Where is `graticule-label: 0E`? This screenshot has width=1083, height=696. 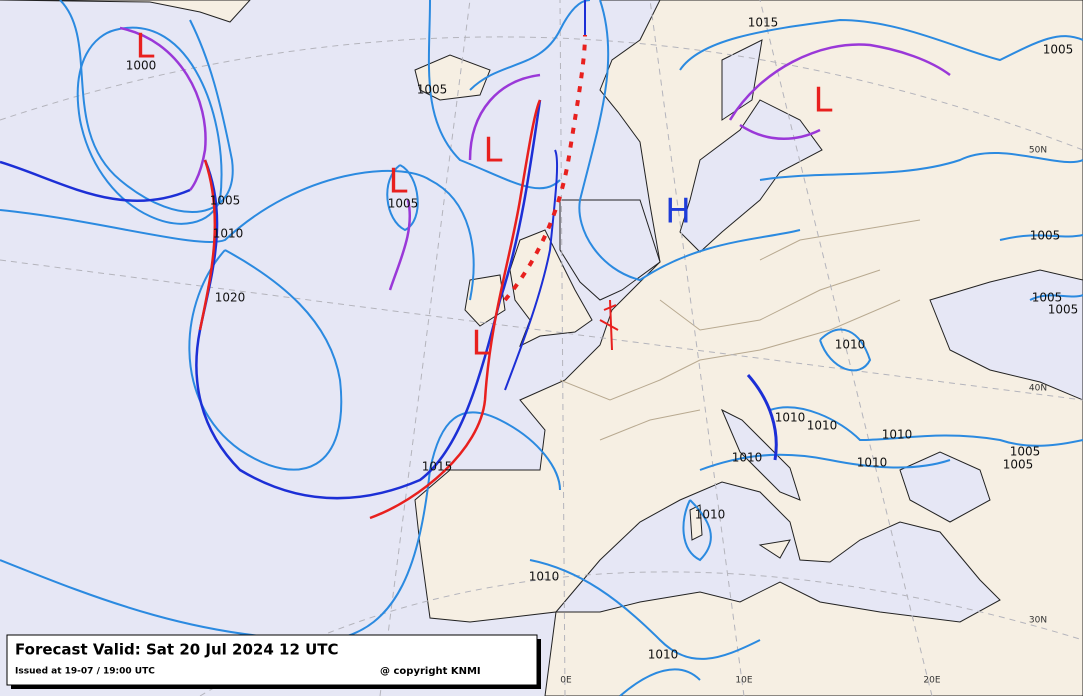
graticule-label: 0E is located at coordinates (566, 681).